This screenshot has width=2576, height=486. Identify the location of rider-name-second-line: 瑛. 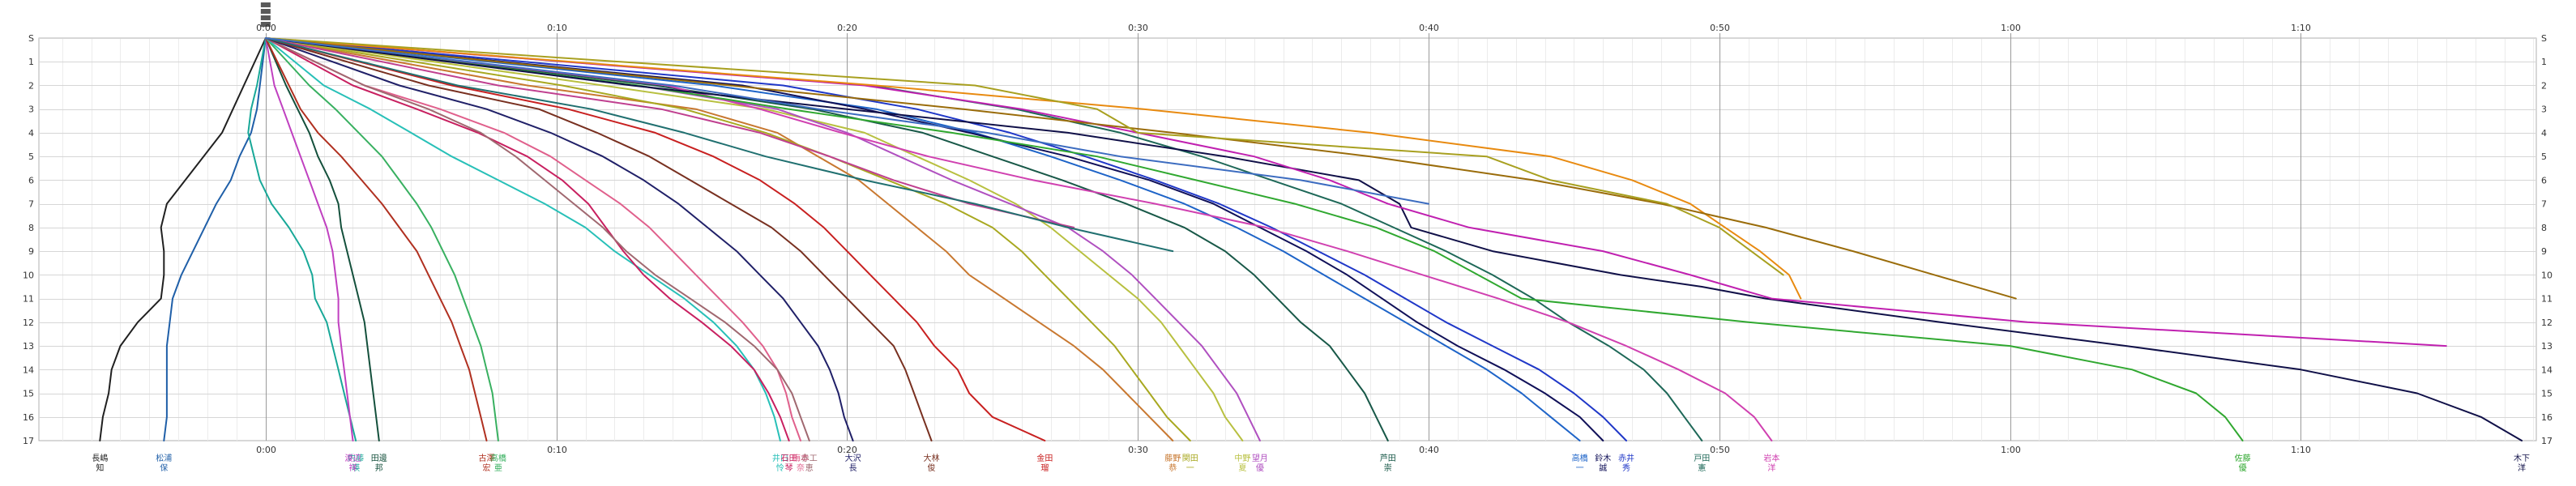
(356, 468).